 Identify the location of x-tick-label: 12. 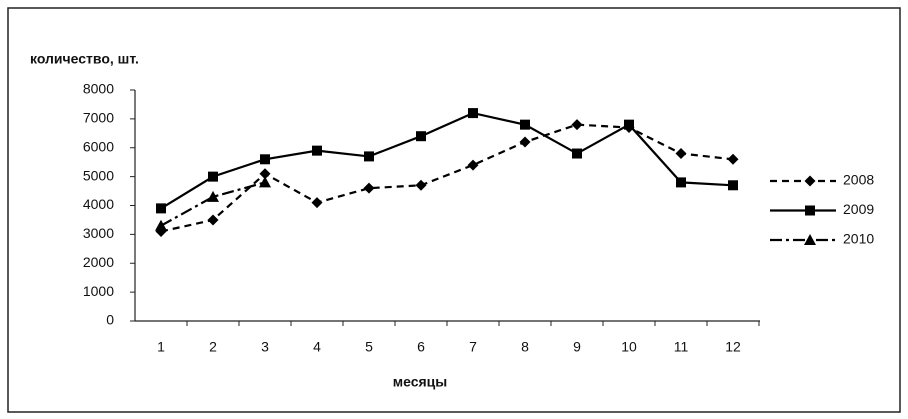
(733, 347).